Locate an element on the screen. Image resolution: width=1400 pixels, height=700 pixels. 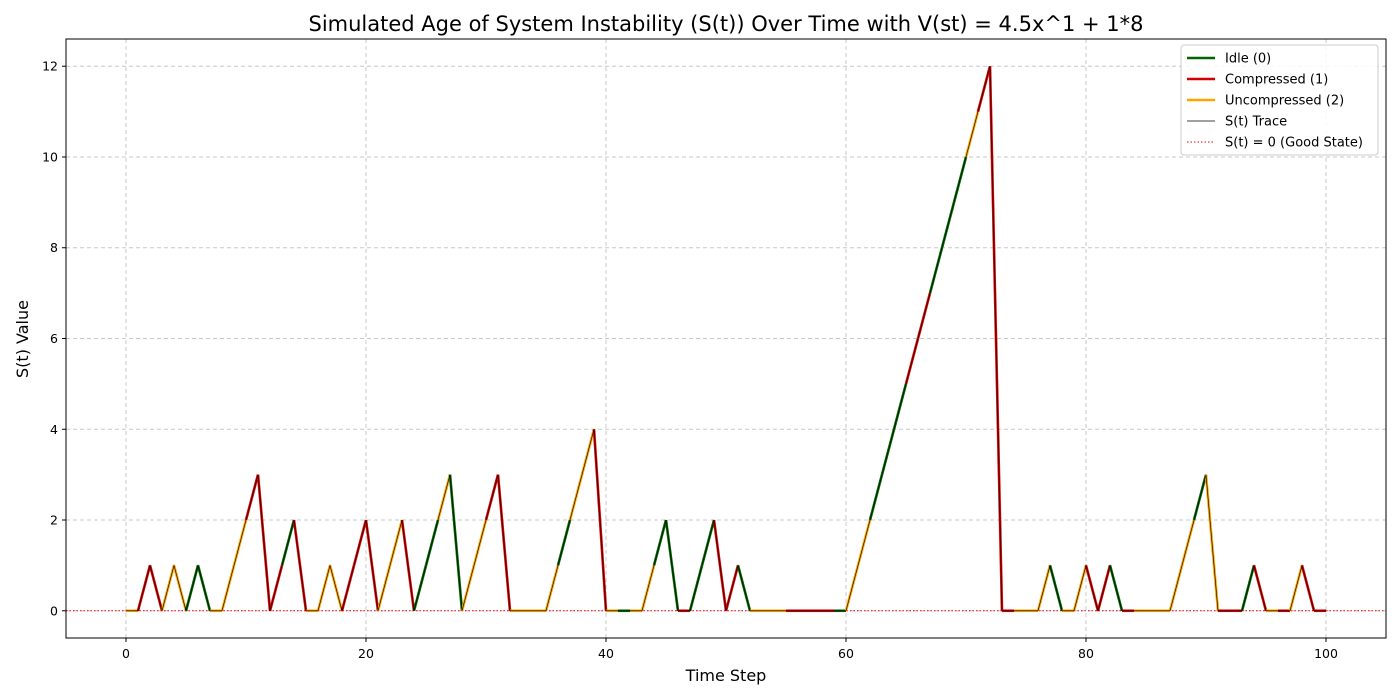
y-axis: 0 2 4 6 8 10 12 is located at coordinates (54, 338).